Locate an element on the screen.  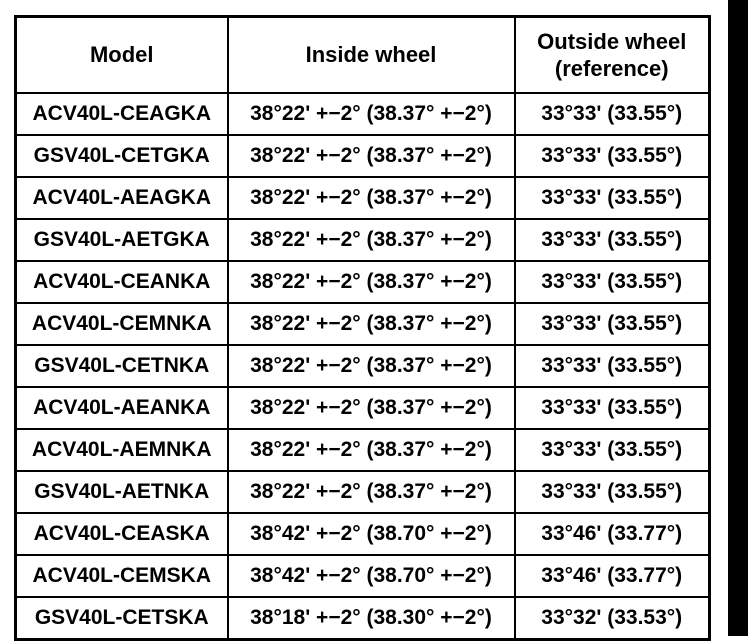
model-cell: GSV40L-CETNKA is located at coordinates (121, 366).